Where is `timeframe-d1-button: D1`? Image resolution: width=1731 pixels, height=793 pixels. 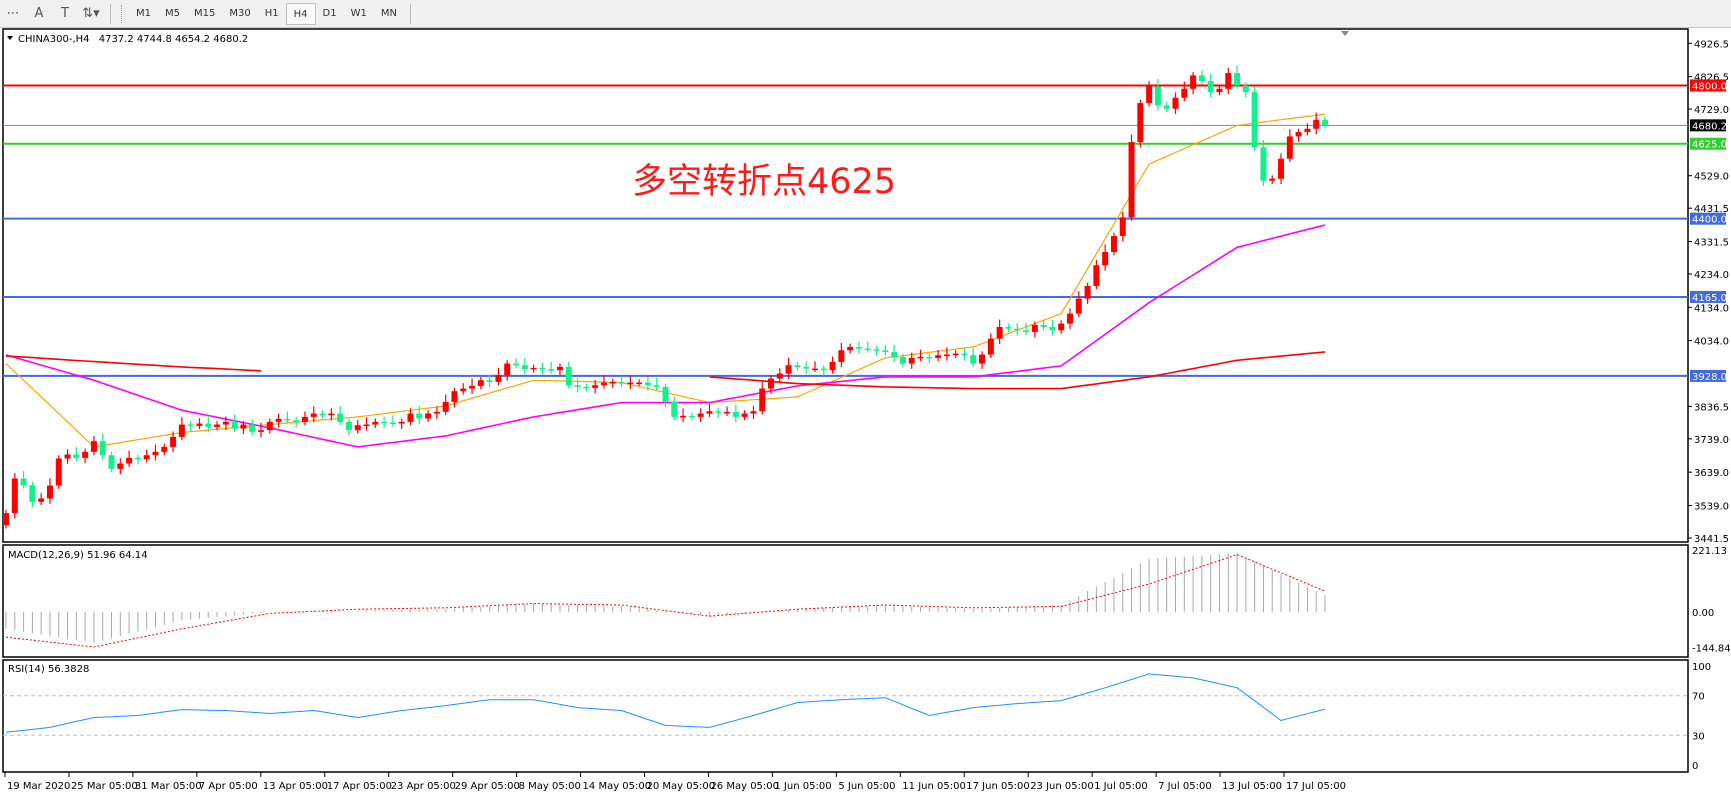 timeframe-d1-button: D1 is located at coordinates (329, 13).